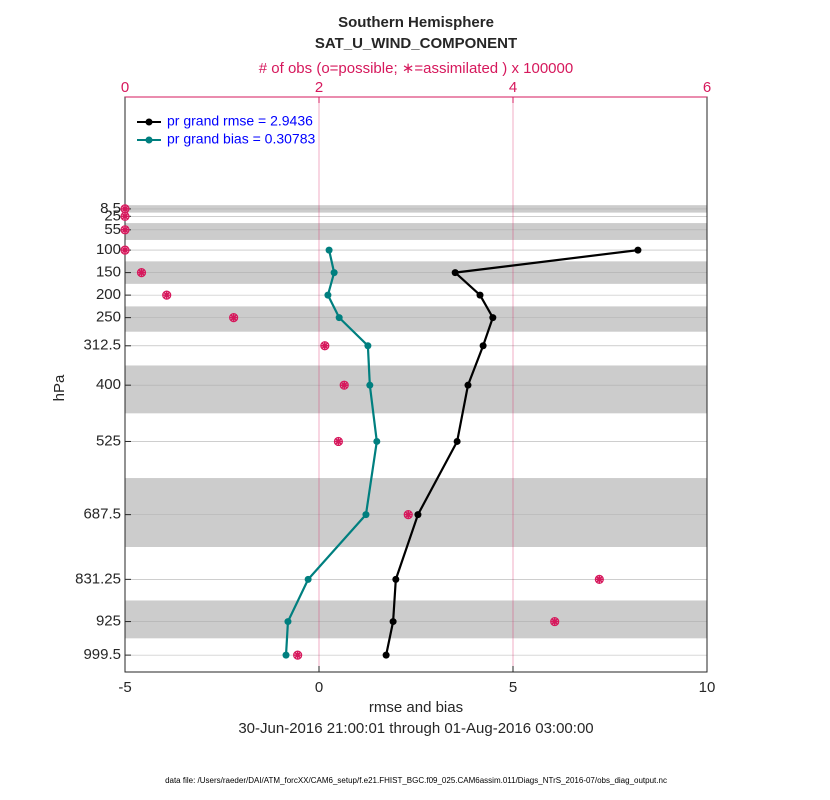 This screenshot has height=800, width=830. What do you see at coordinates (513, 687) in the screenshot?
I see `x-tick-label: 5` at bounding box center [513, 687].